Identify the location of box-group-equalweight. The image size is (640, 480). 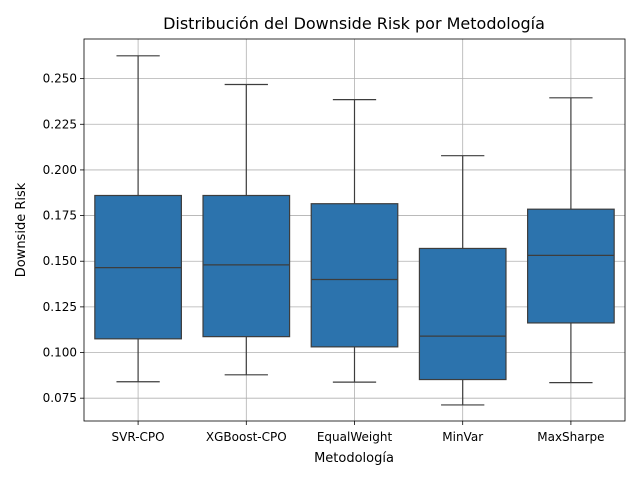
(354, 241).